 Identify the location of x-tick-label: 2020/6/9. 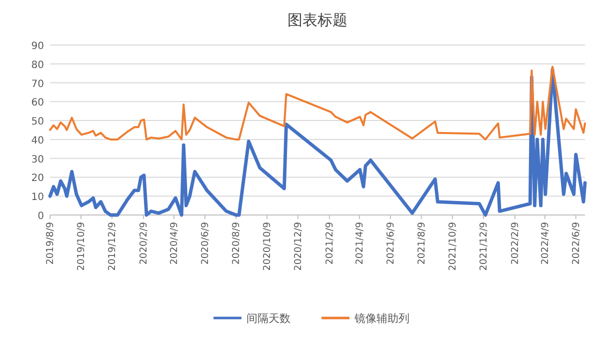
(205, 243).